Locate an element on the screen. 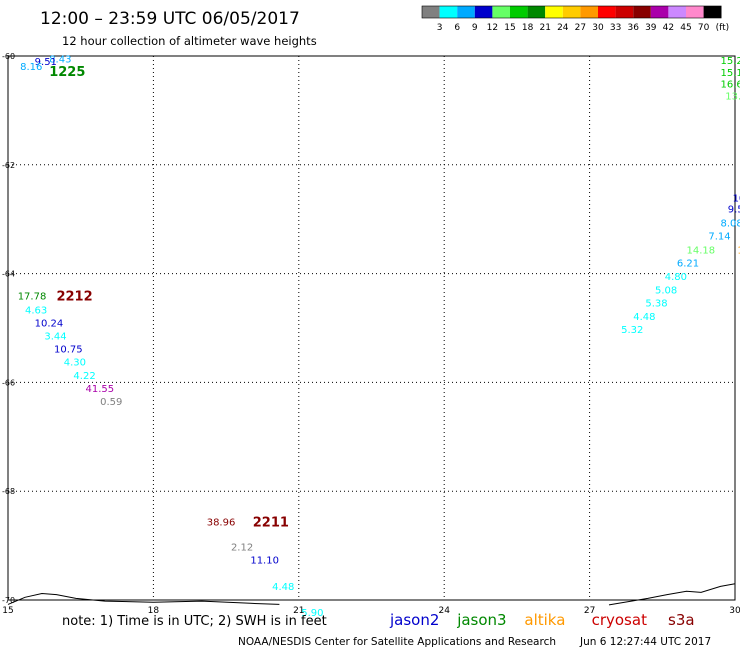 The width and height of the screenshot is (740, 654). x-tick-label: 30 is located at coordinates (734, 611).